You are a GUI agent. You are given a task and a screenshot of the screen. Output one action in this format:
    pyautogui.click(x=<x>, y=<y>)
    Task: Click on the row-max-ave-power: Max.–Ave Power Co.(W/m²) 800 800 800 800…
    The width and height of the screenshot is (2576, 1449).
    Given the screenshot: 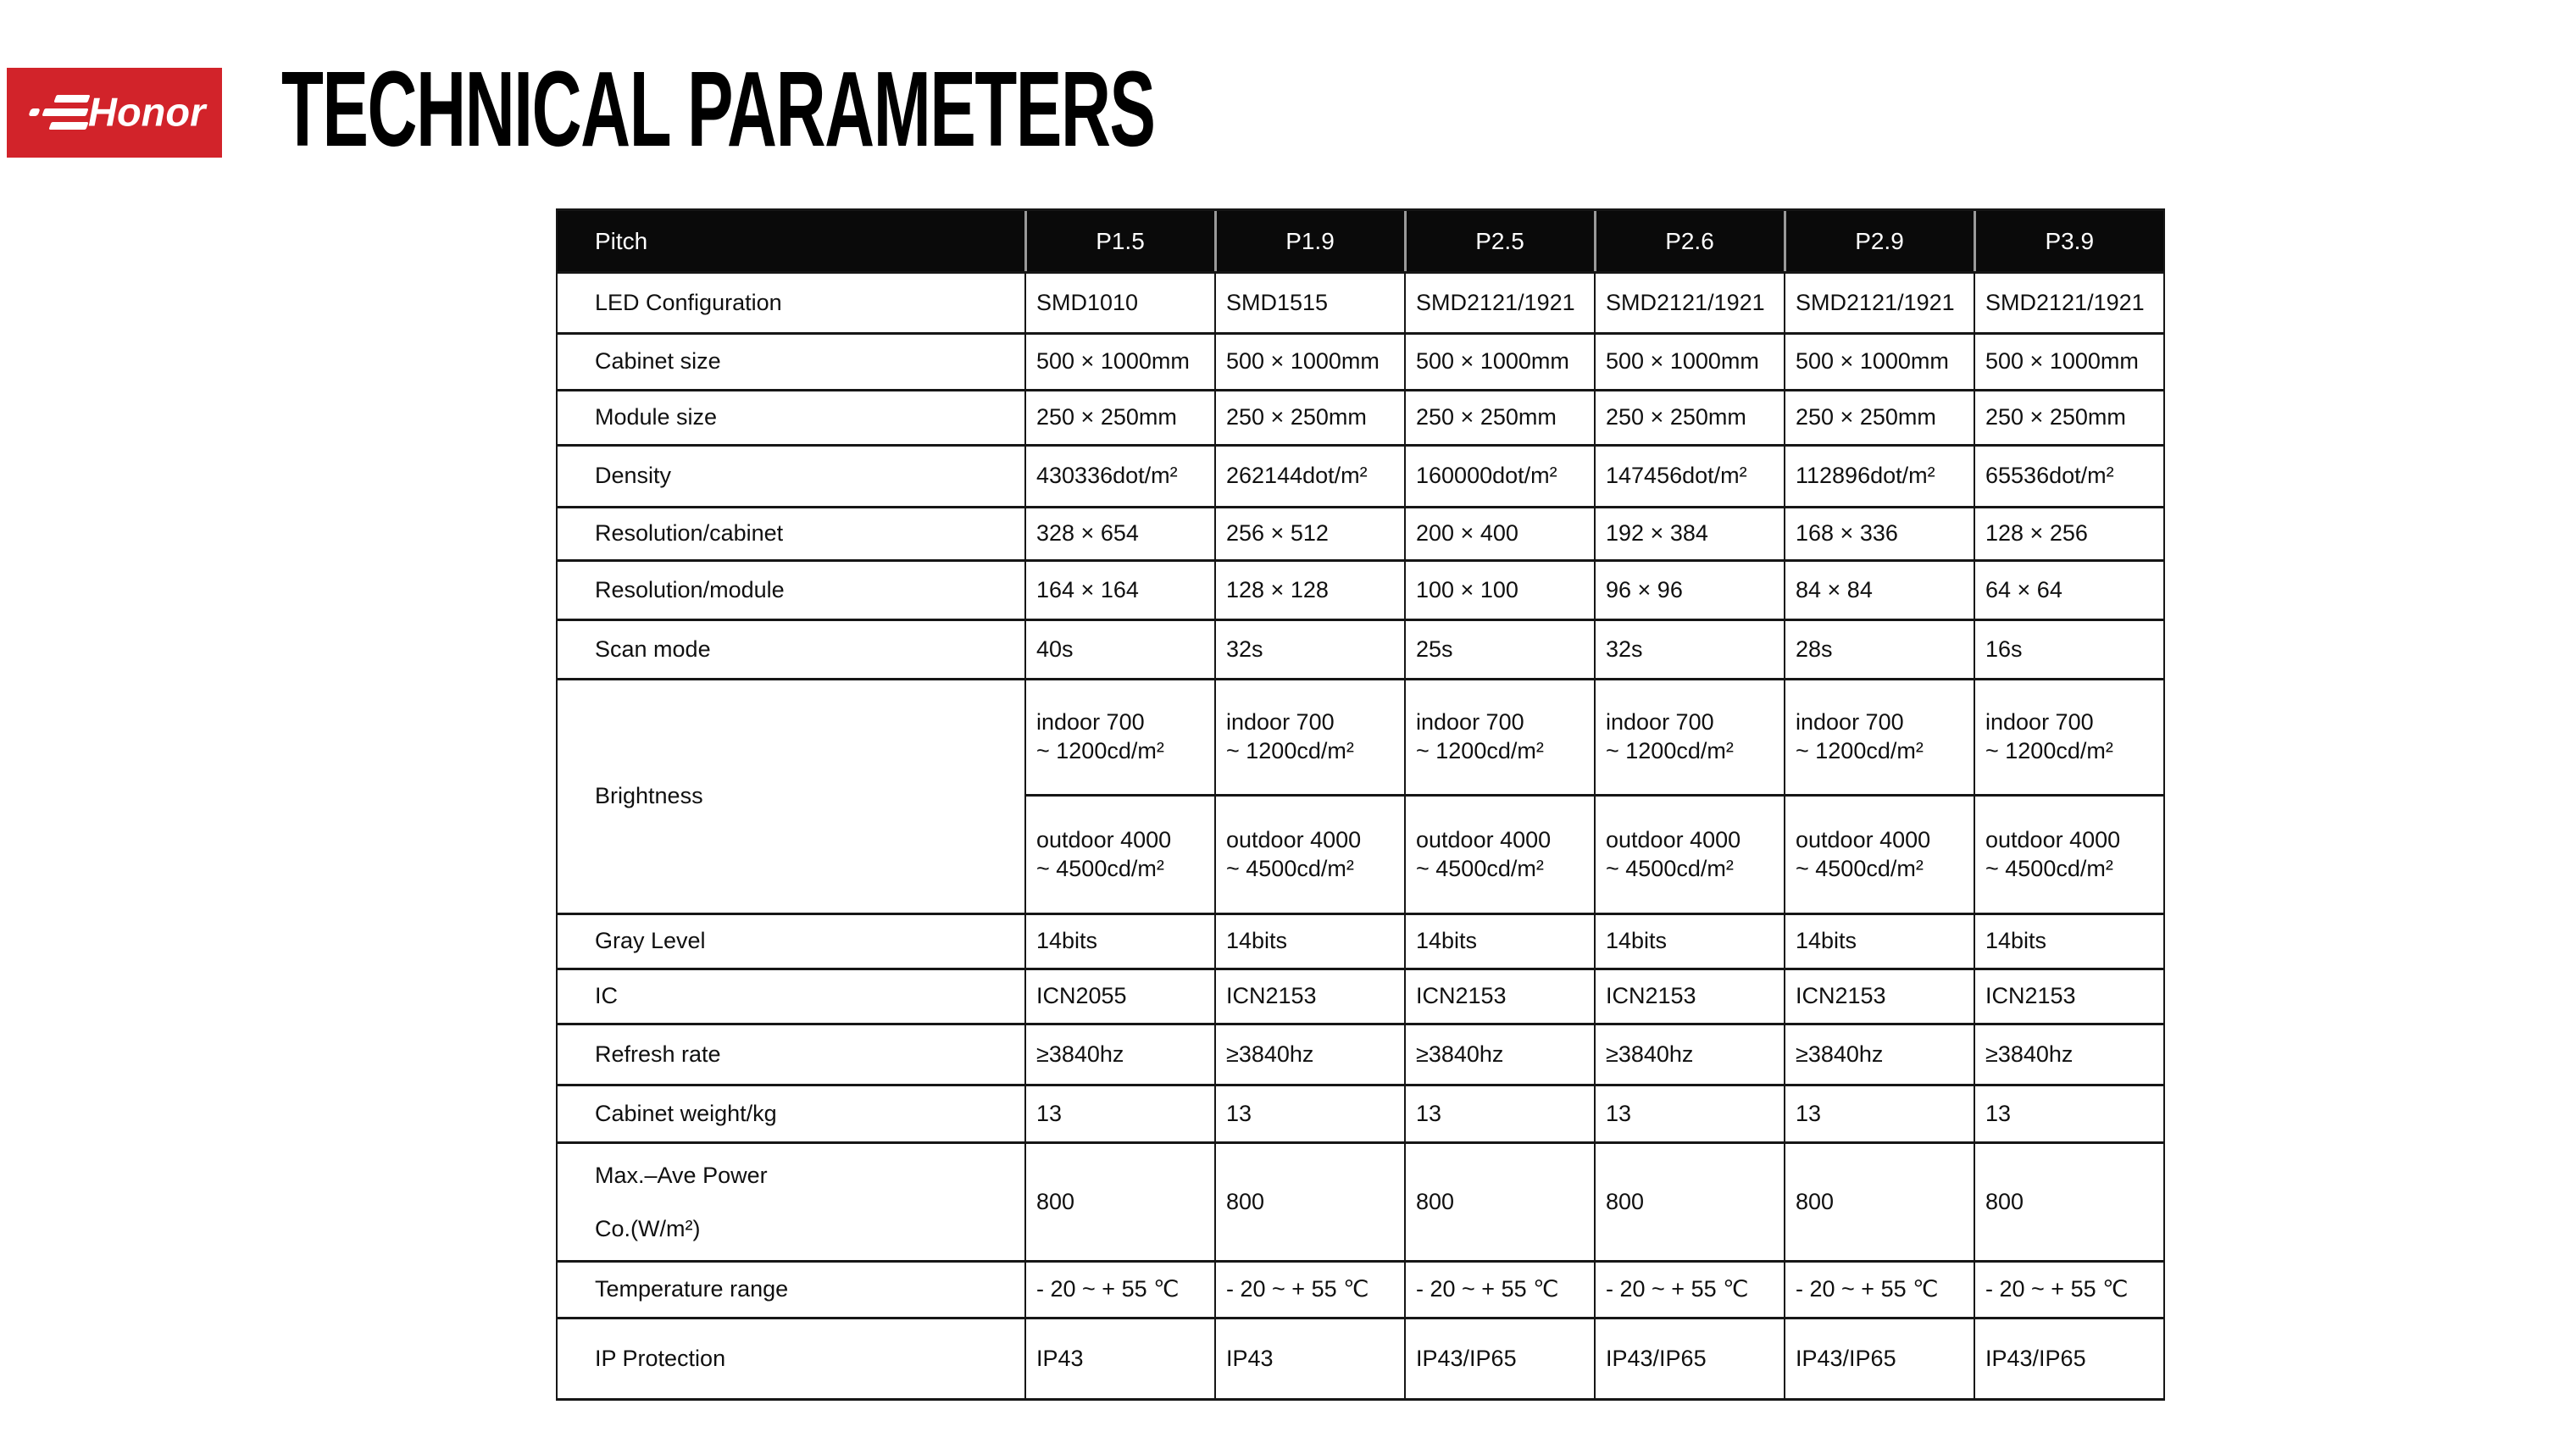 What is the action you would take?
    pyautogui.click(x=1360, y=1202)
    